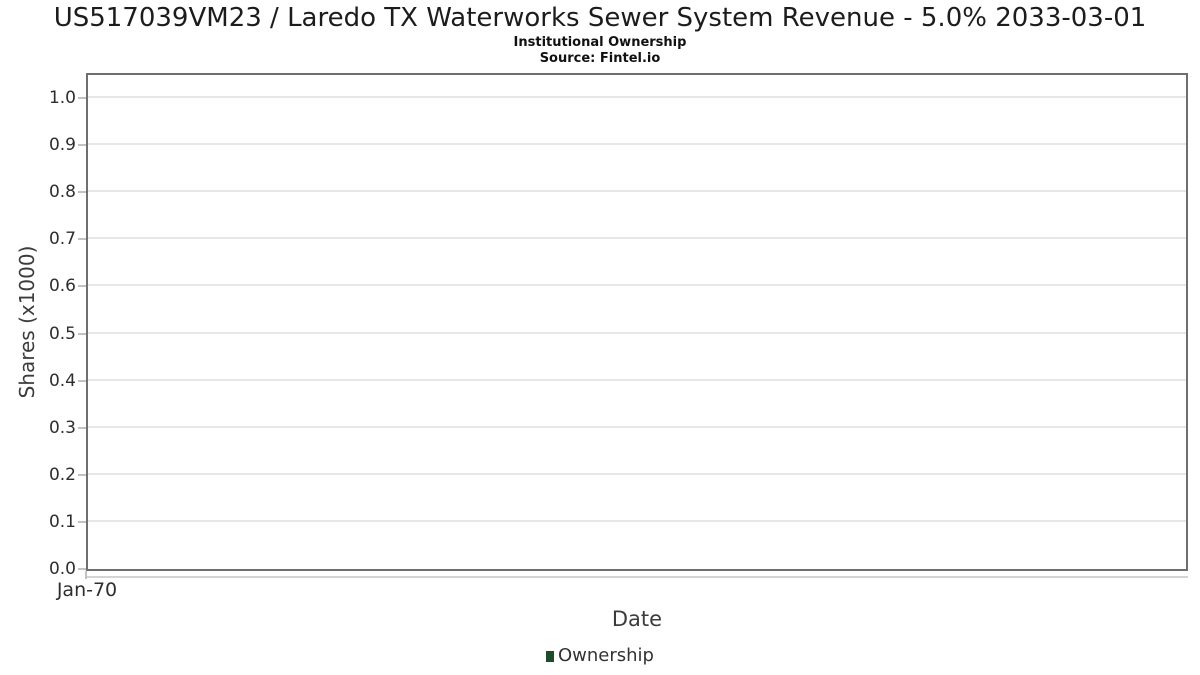  Describe the element at coordinates (62, 333) in the screenshot. I see `y-tick-label: 0.5` at that location.